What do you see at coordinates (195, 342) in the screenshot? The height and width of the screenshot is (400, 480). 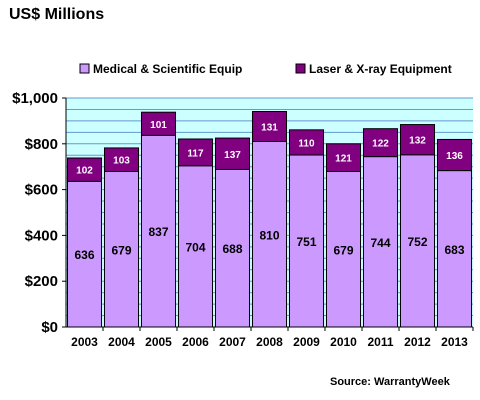 I see `x-tick-label: 2006` at bounding box center [195, 342].